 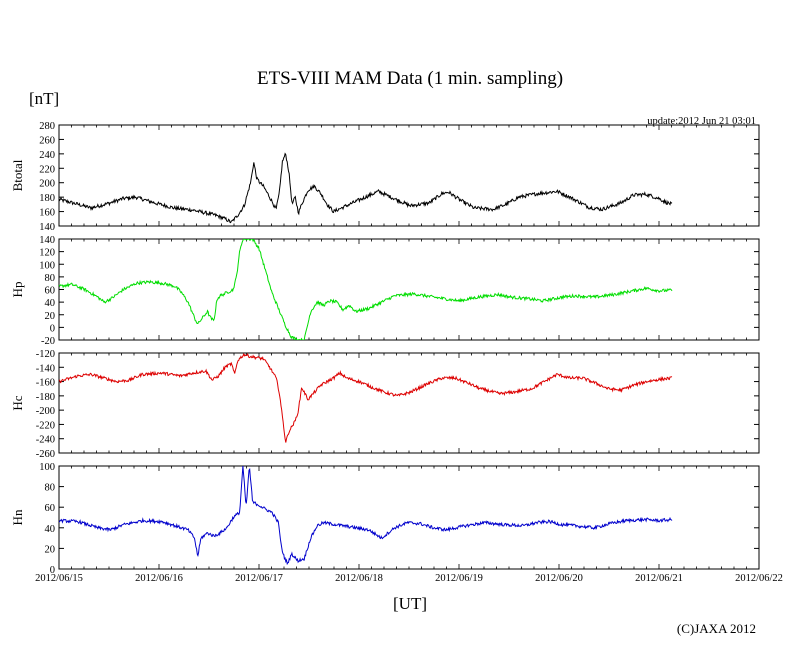 What do you see at coordinates (47, 169) in the screenshot?
I see `y-tick-label: 220` at bounding box center [47, 169].